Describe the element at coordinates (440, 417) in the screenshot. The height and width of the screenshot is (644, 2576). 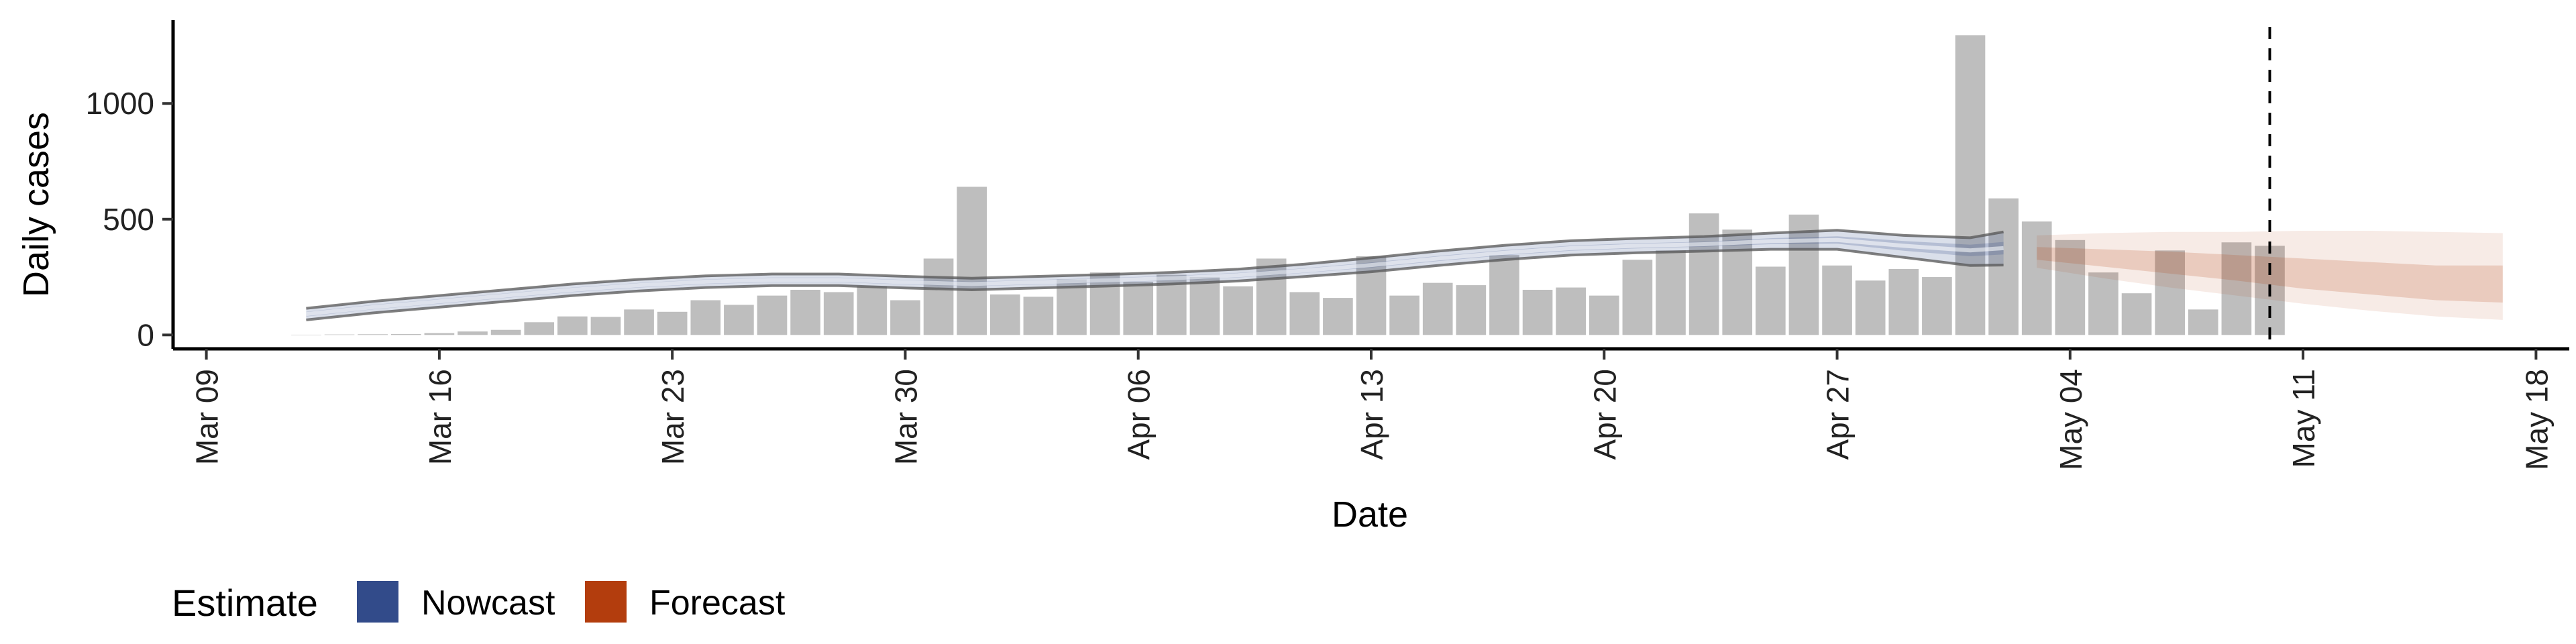
I see `x-tick-label: Mar 16` at that location.